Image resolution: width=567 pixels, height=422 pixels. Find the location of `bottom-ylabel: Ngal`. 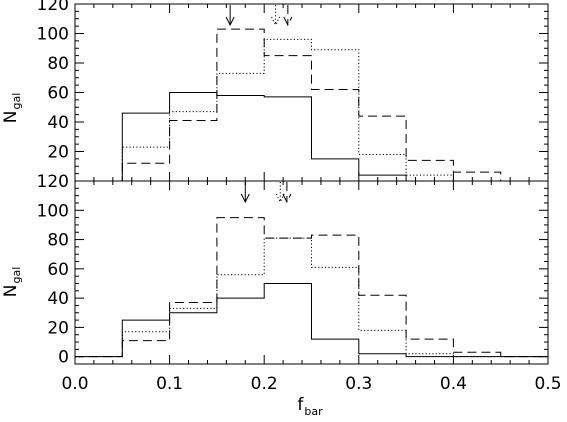

bottom-ylabel: Ngal is located at coordinates (12, 282).